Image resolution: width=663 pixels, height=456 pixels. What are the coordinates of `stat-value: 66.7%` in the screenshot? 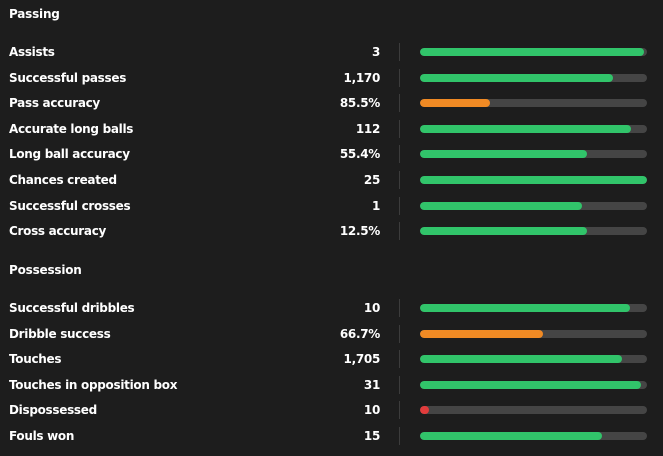 It's located at (359, 334).